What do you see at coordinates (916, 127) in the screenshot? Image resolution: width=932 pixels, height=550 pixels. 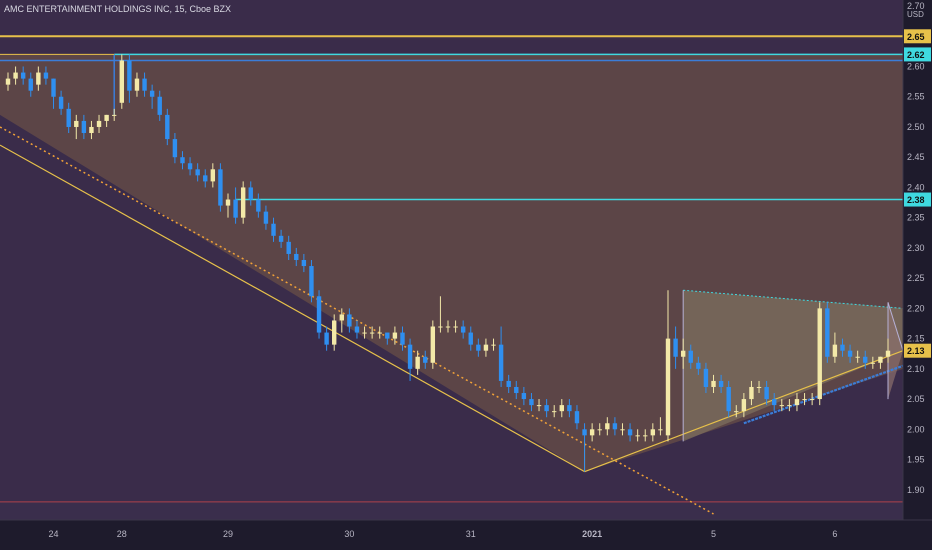 I see `y-tick-label: 2.50` at bounding box center [916, 127].